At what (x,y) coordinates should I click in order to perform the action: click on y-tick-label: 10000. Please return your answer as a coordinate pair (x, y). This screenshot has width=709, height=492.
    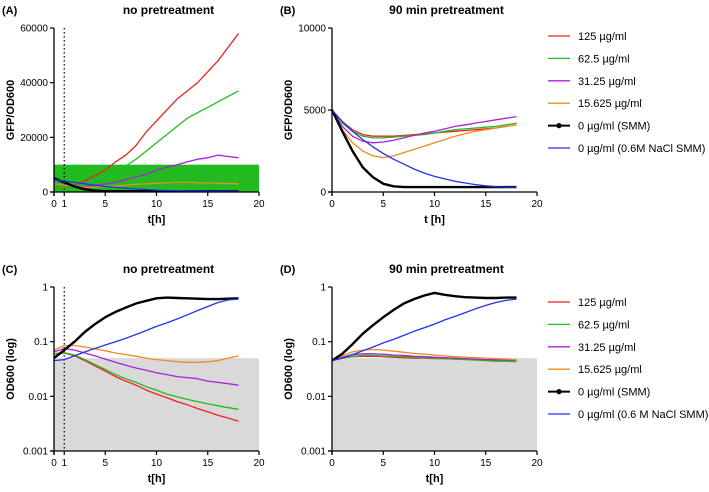
    Looking at the image, I should click on (312, 29).